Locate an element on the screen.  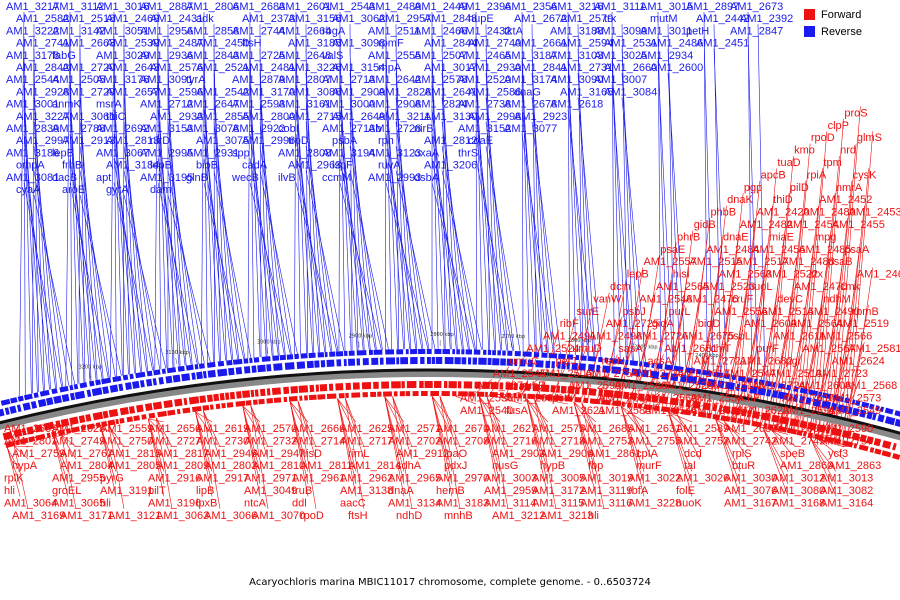
reverse-gene-label: hupE is located at coordinates (481, 19).